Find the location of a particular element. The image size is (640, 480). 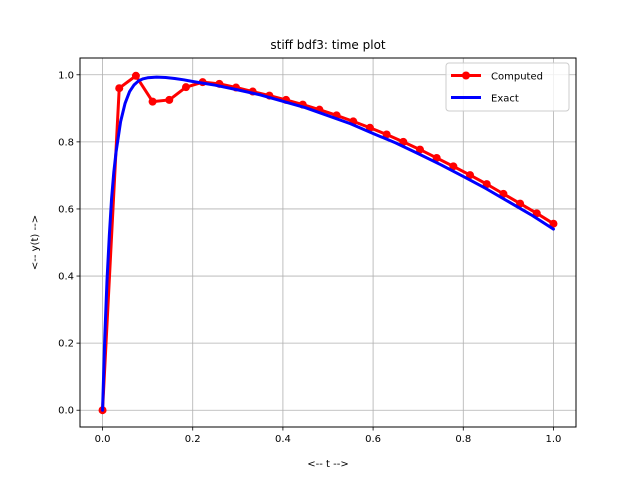

legend: Computed Exact is located at coordinates (507, 87).